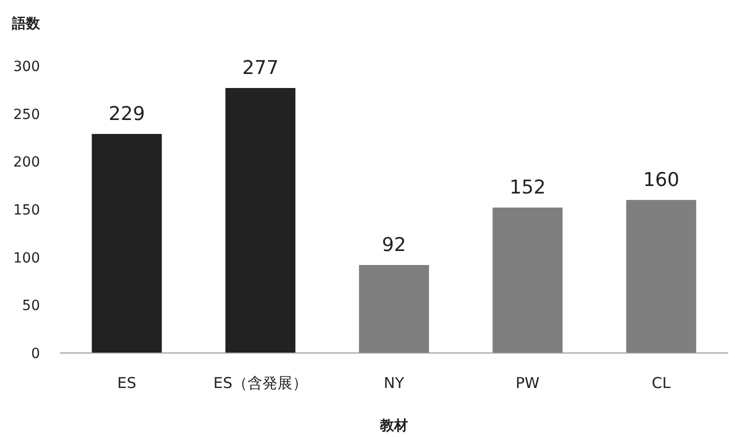 This screenshot has height=437, width=729. I want to click on x-tick-label: NY, so click(395, 383).